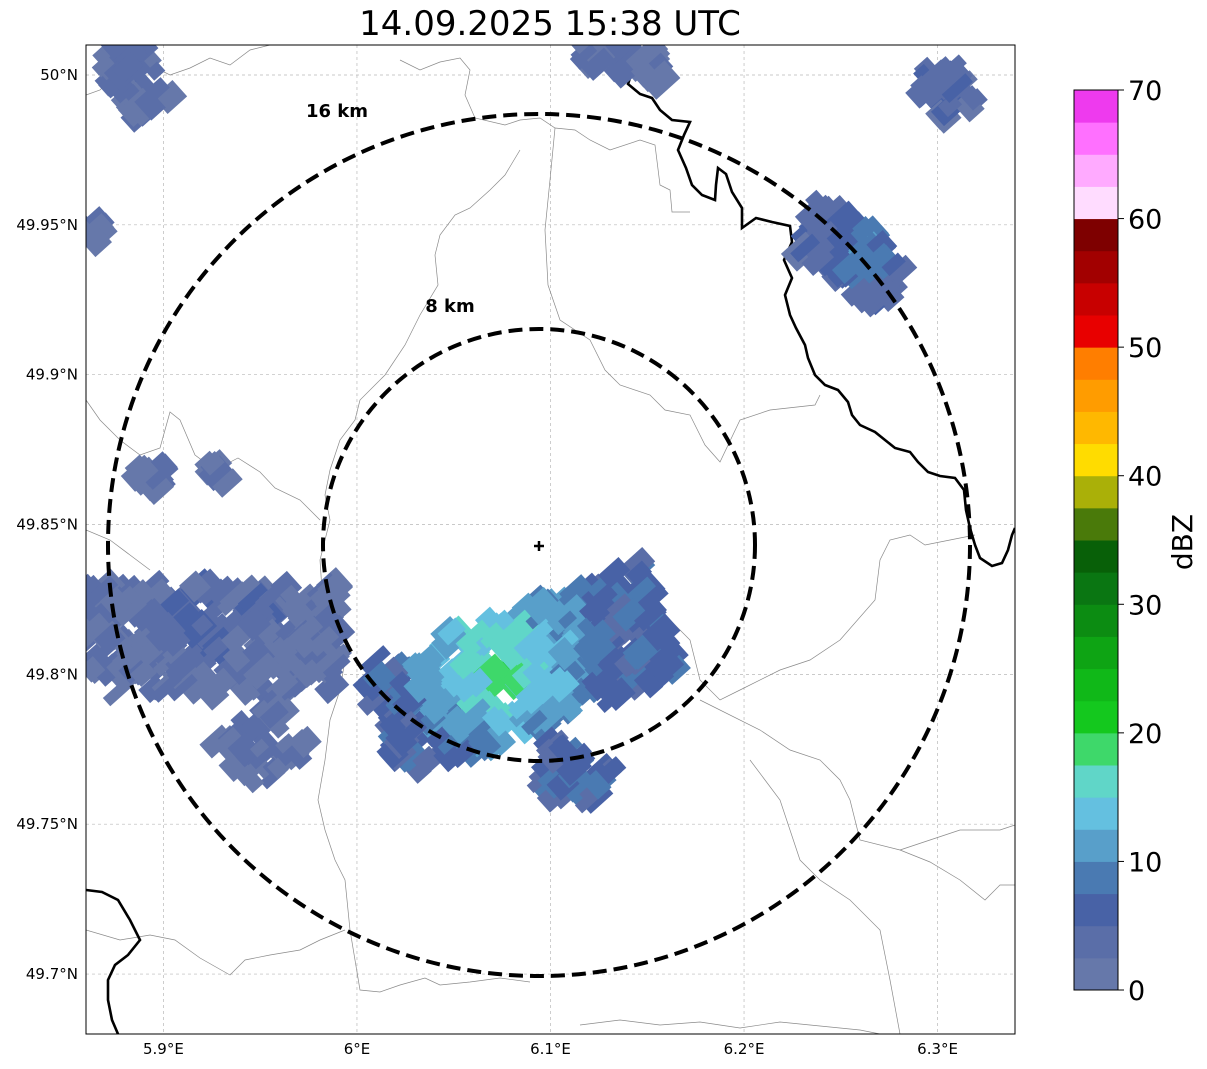 This screenshot has width=1207, height=1069. Describe the element at coordinates (337, 111) in the screenshot. I see `ring-label-16km: 16 km` at that location.